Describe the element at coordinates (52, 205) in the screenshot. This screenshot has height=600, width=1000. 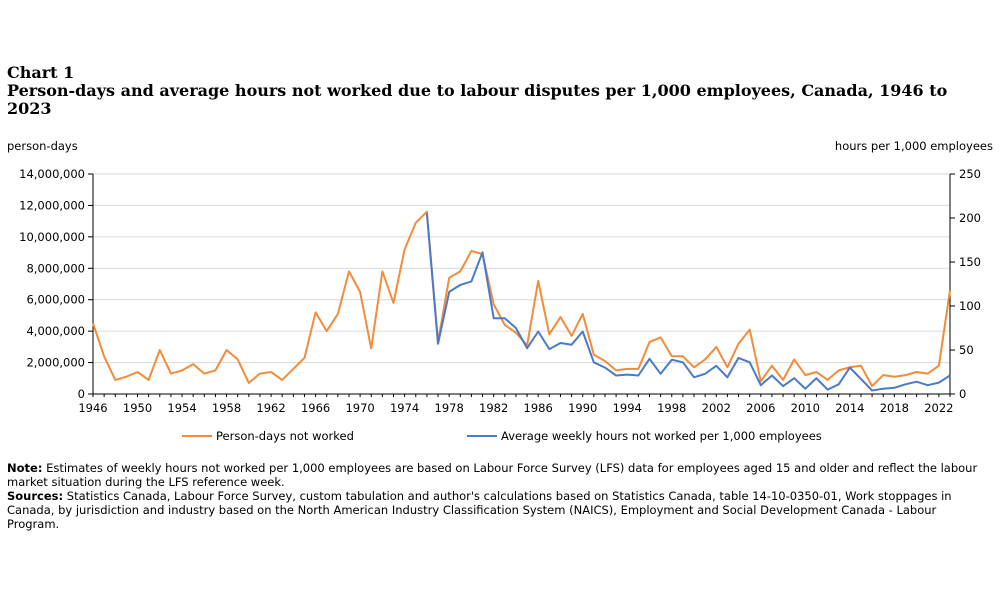
I see `y-left-tick-label: 12,000,000` at that location.